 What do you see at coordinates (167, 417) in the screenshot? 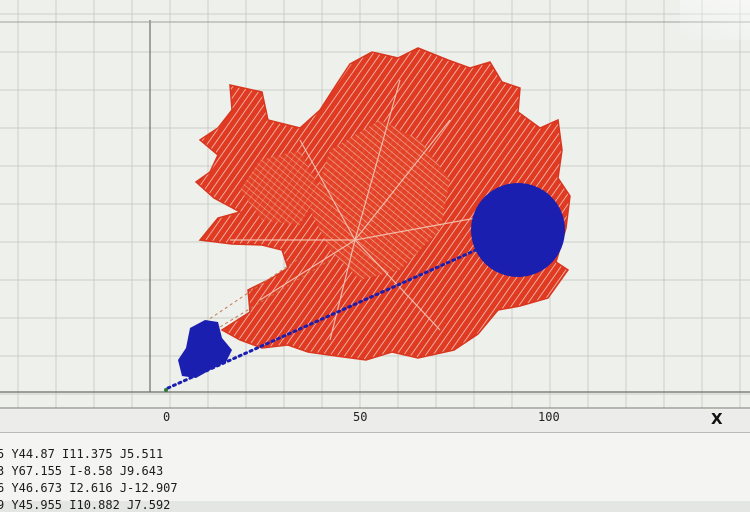
I see `x-tick-label-0: 0` at bounding box center [167, 417].